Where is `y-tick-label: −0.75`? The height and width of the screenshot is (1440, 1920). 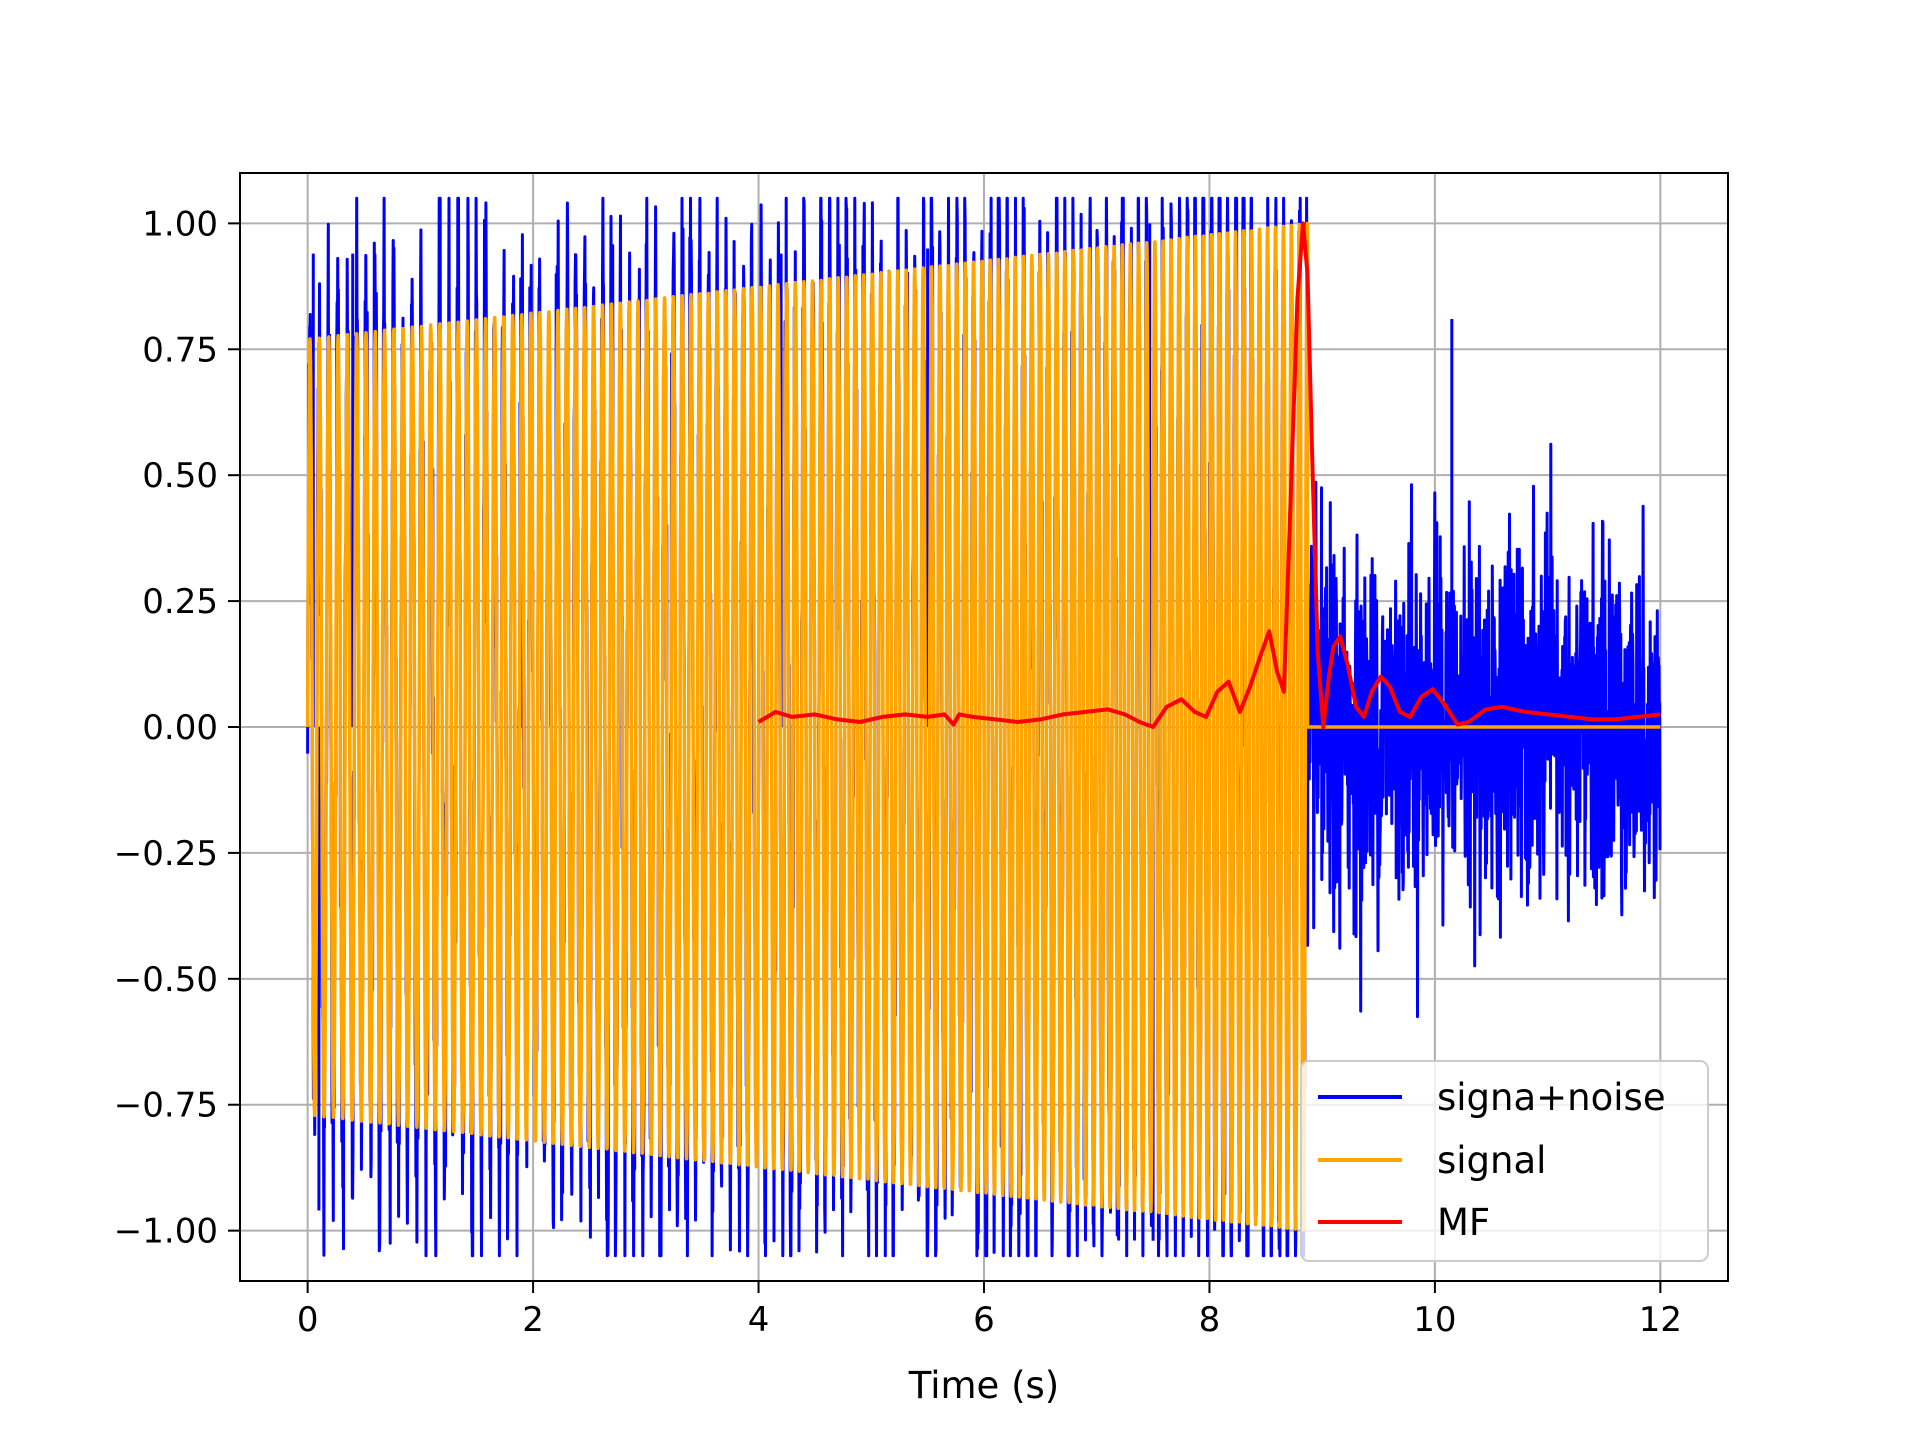
y-tick-label: −0.75 is located at coordinates (166, 1106).